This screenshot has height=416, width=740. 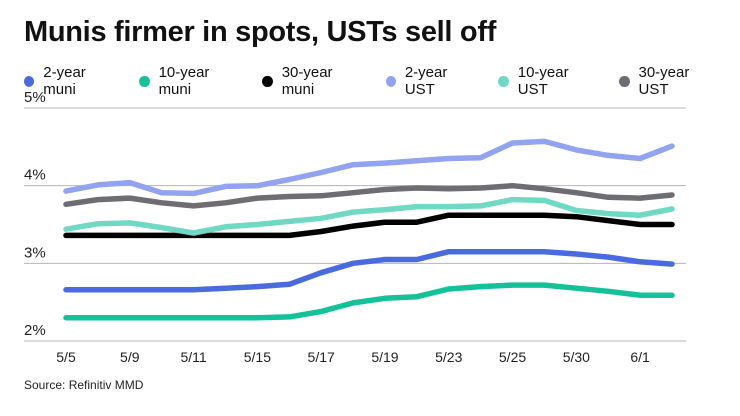 I want to click on legend-item: 30-year UST, so click(x=668, y=81).